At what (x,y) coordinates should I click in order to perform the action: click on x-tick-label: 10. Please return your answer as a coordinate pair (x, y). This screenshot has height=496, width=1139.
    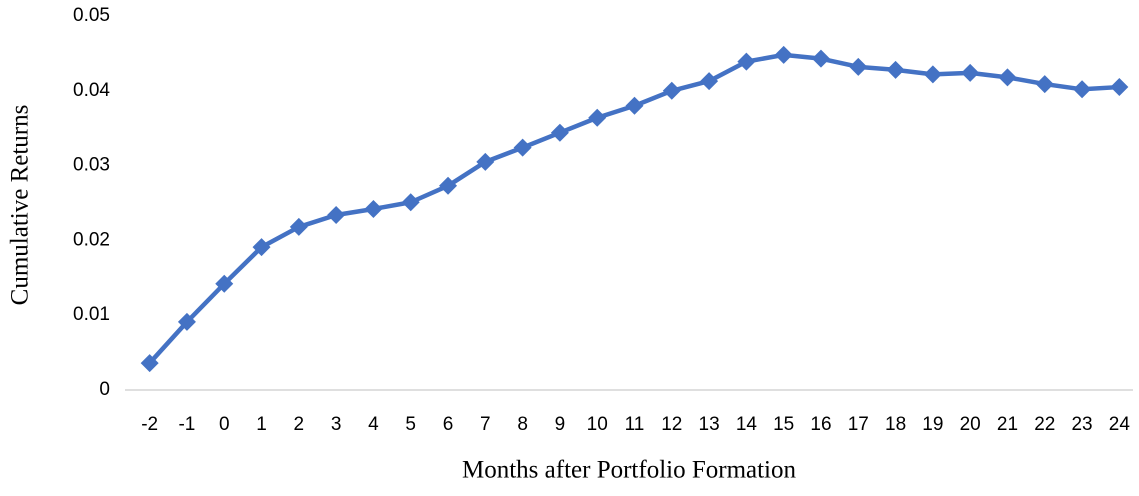
    Looking at the image, I should click on (597, 424).